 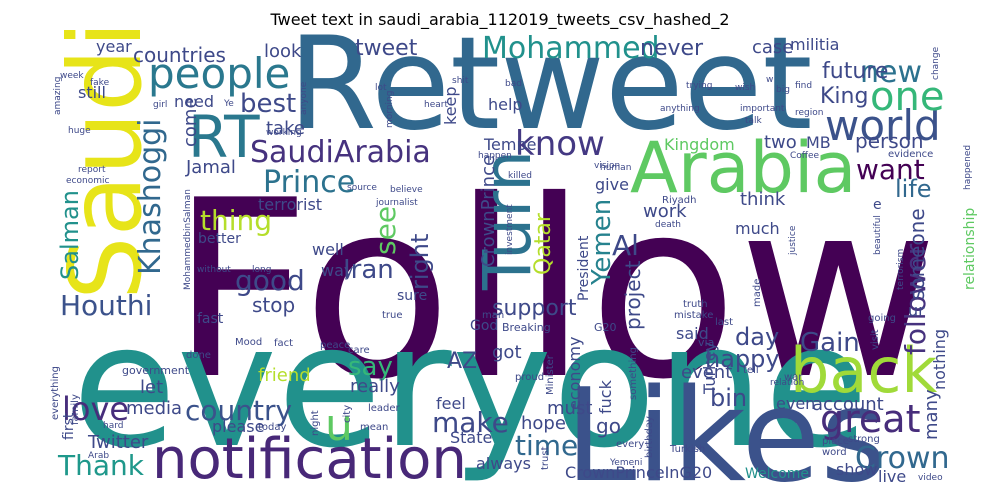 I want to click on word-riyadh: Riyadh, so click(x=679, y=200).